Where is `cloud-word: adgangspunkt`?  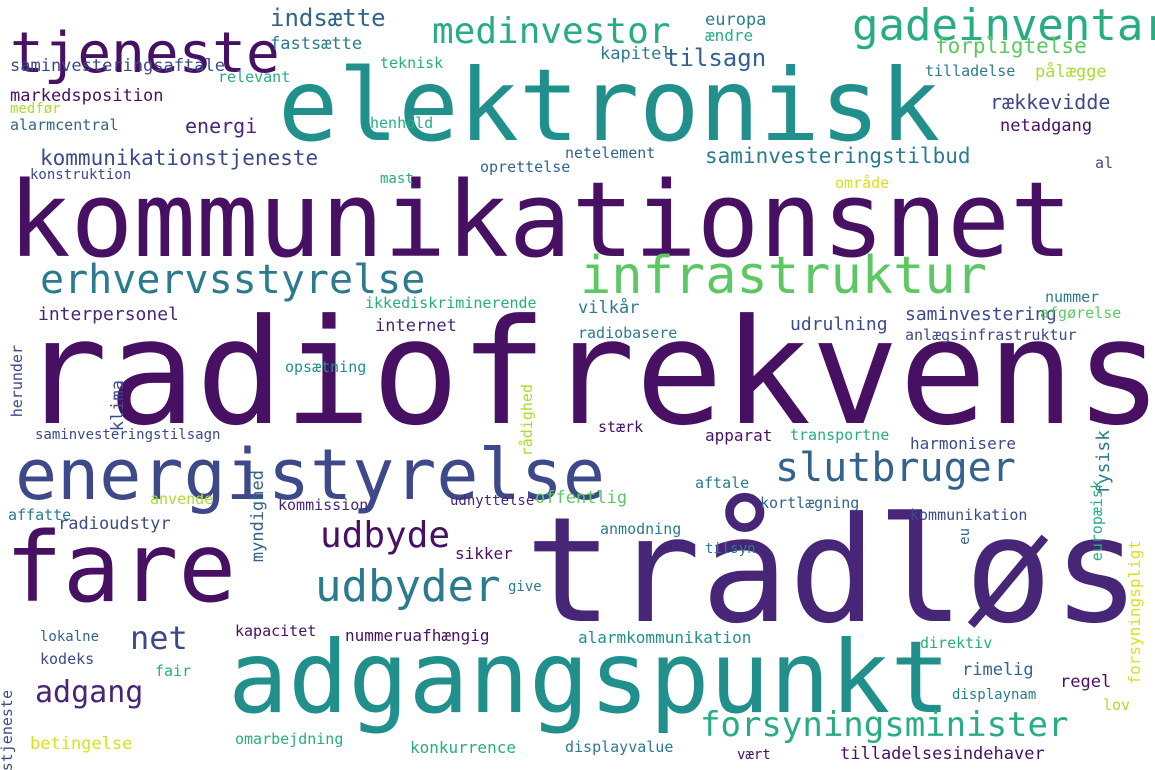 cloud-word: adgangspunkt is located at coordinates (589, 677).